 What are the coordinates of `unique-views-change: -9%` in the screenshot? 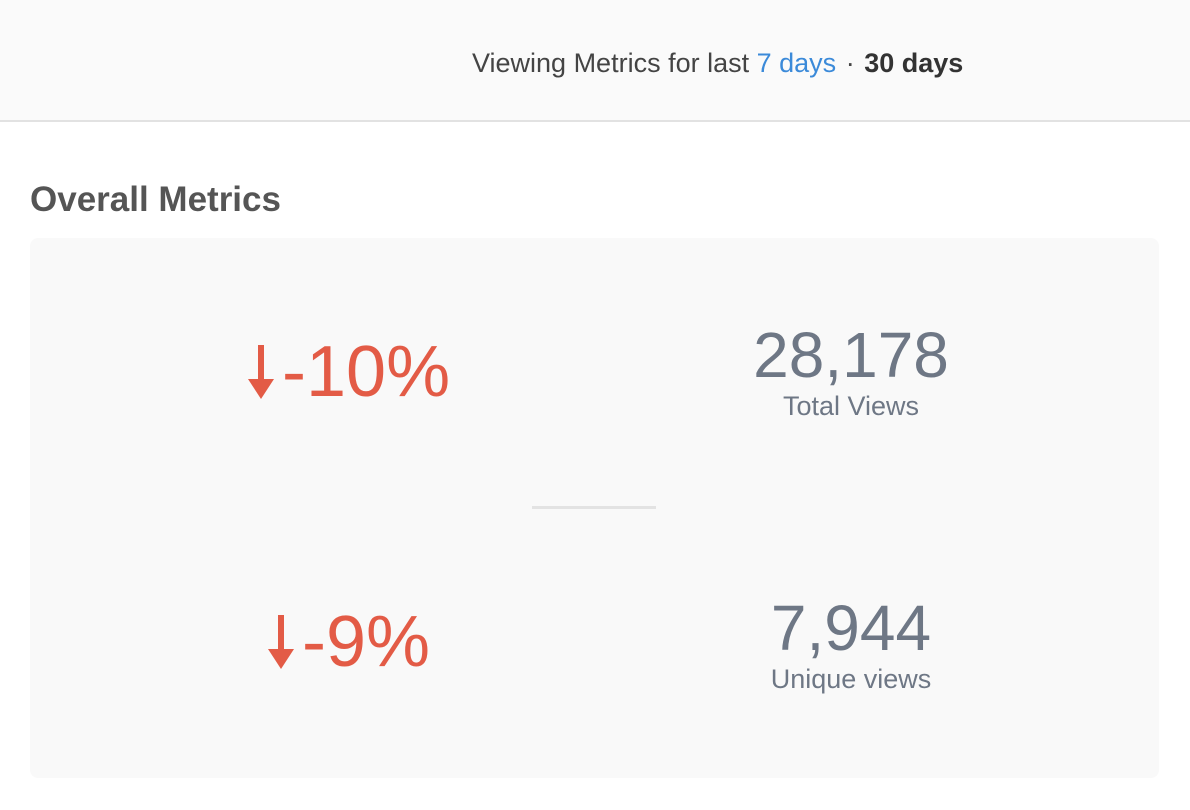 It's located at (348, 642).